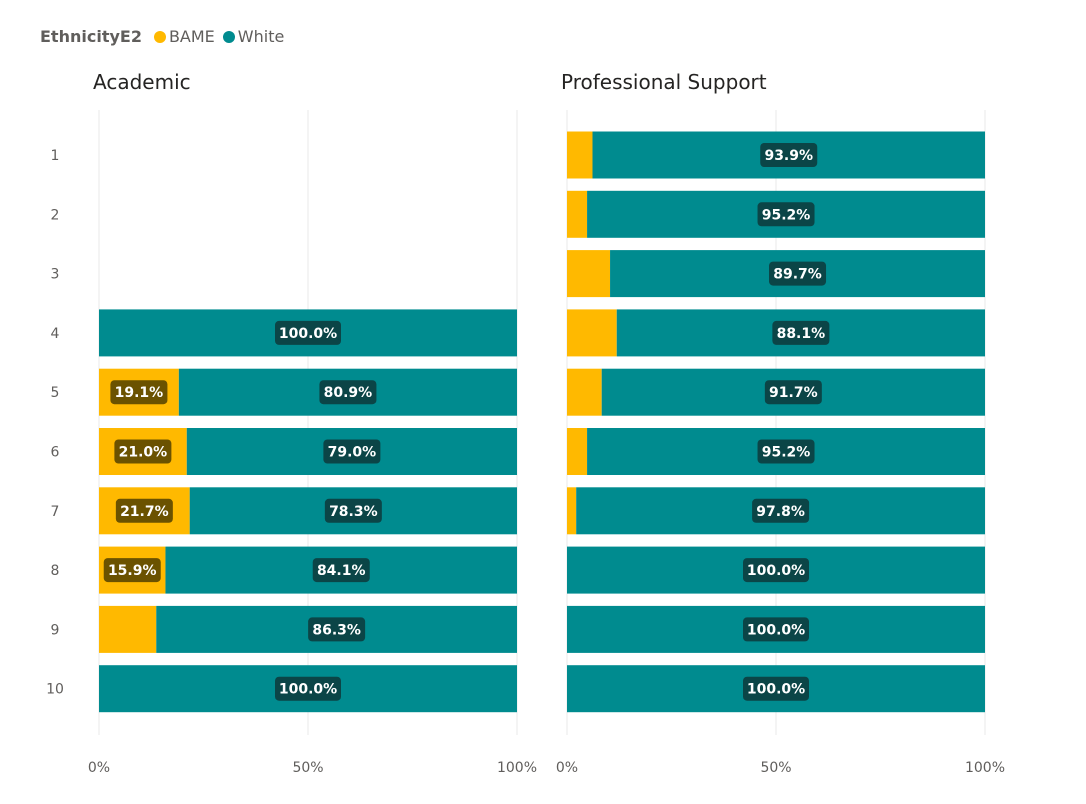 The width and height of the screenshot is (1086, 804). I want to click on data-label: 80.9%, so click(348, 393).